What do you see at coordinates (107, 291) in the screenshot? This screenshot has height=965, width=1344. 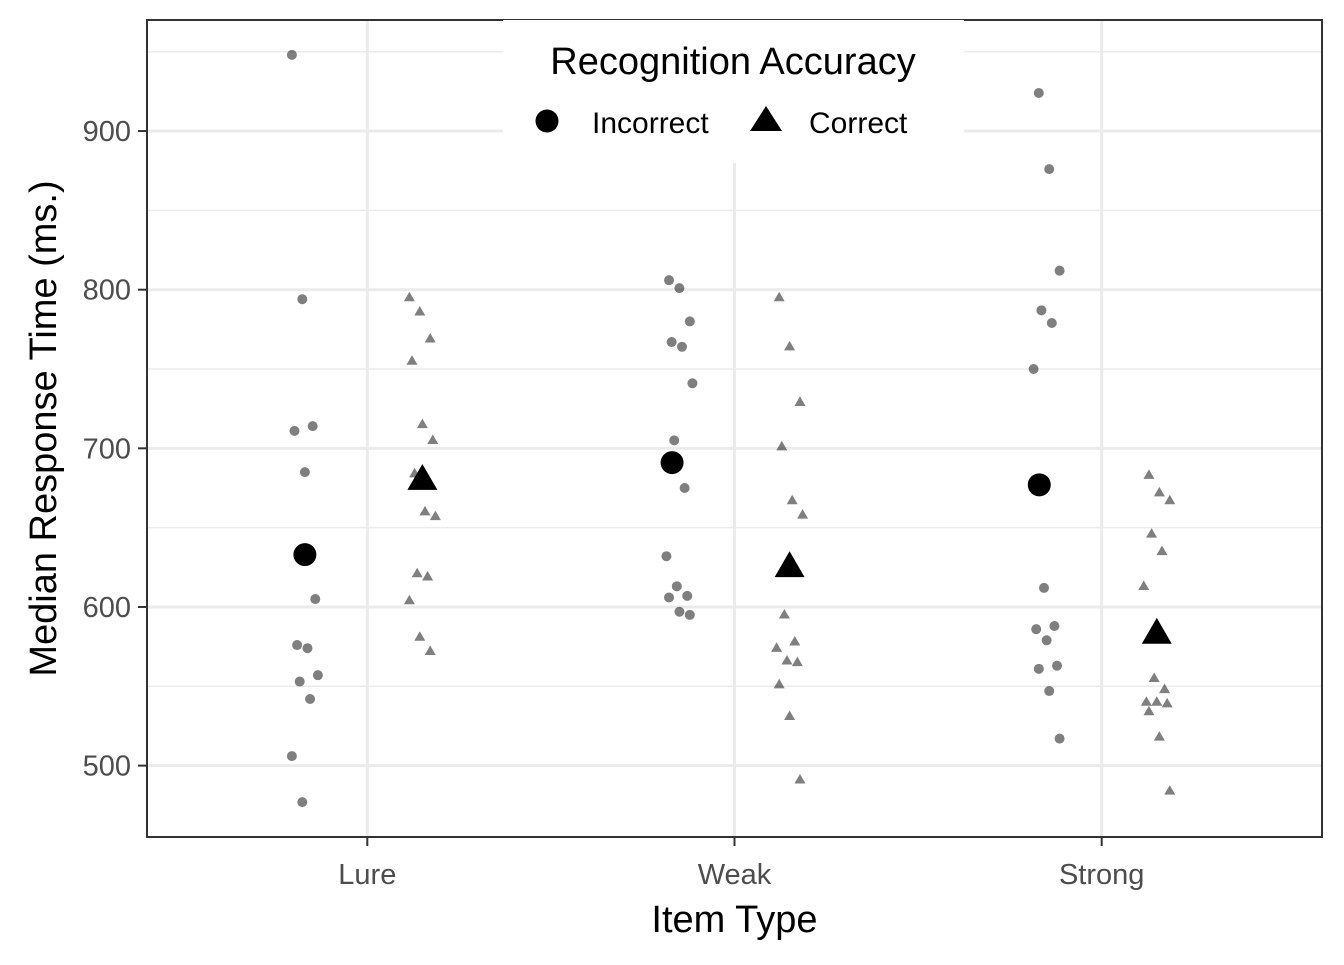 I see `y-tick-label: 800` at bounding box center [107, 291].